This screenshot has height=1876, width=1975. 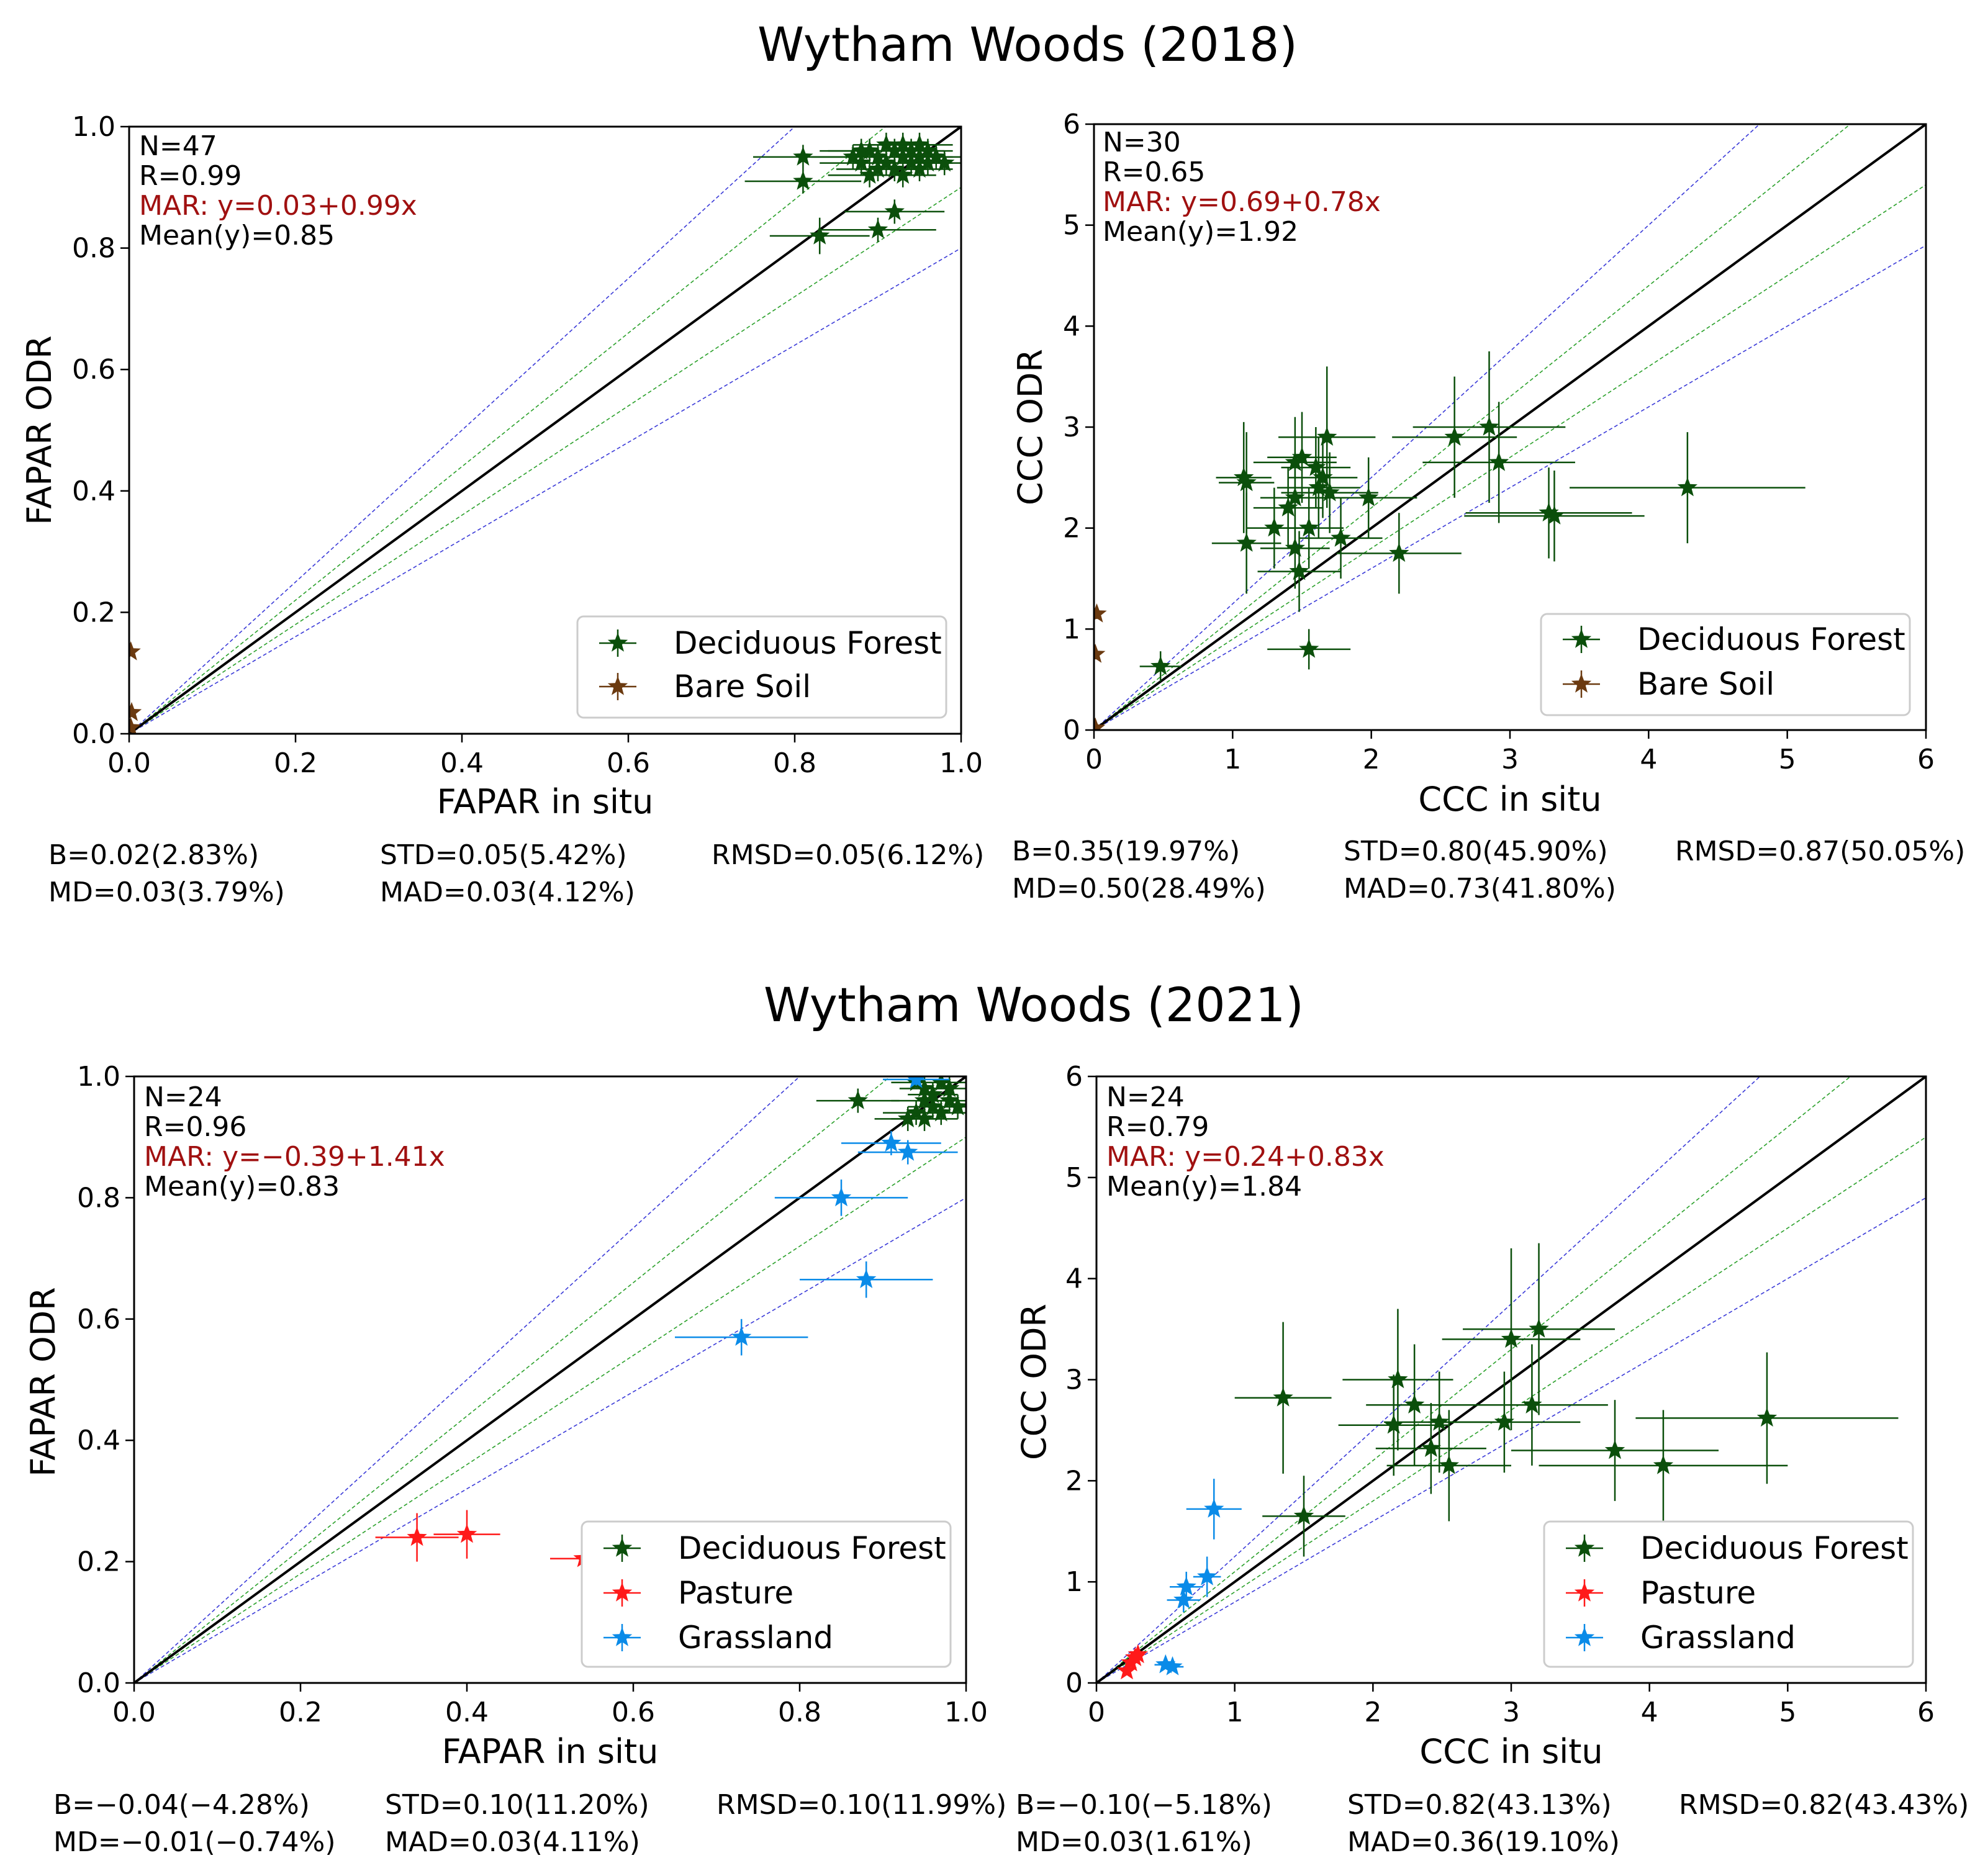 I want to click on panel-3-stat-rmsd: RMSD=0.82(43.43%), so click(x=1824, y=1805).